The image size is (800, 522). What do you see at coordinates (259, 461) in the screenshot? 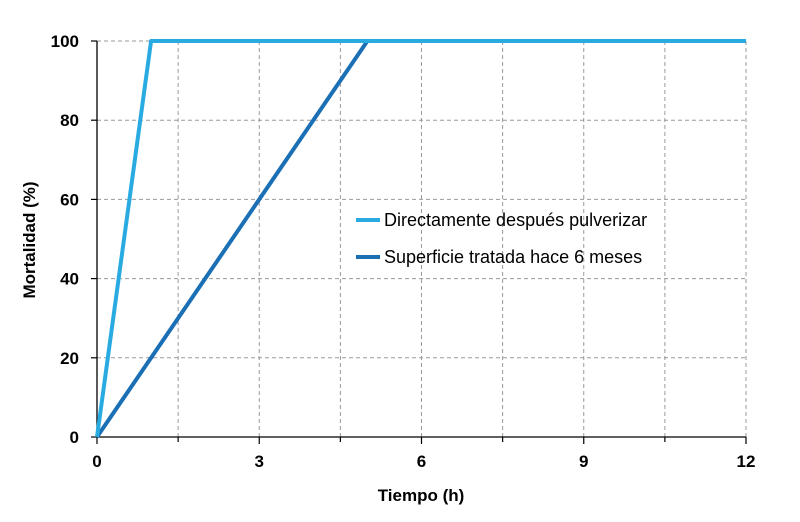
I see `x-tick-label: 3` at bounding box center [259, 461].